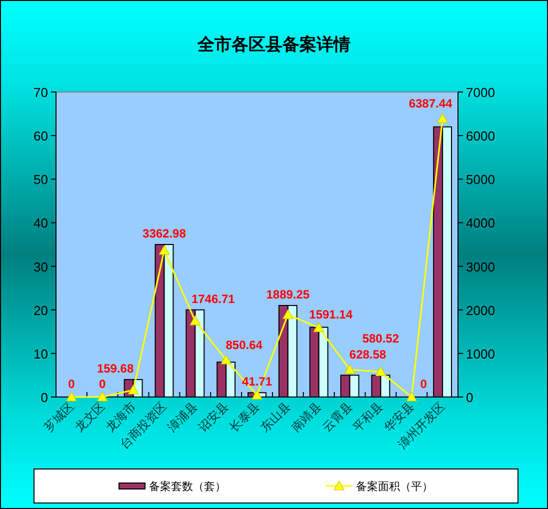  I want to click on y2-tick-label: 7000, so click(480, 92).